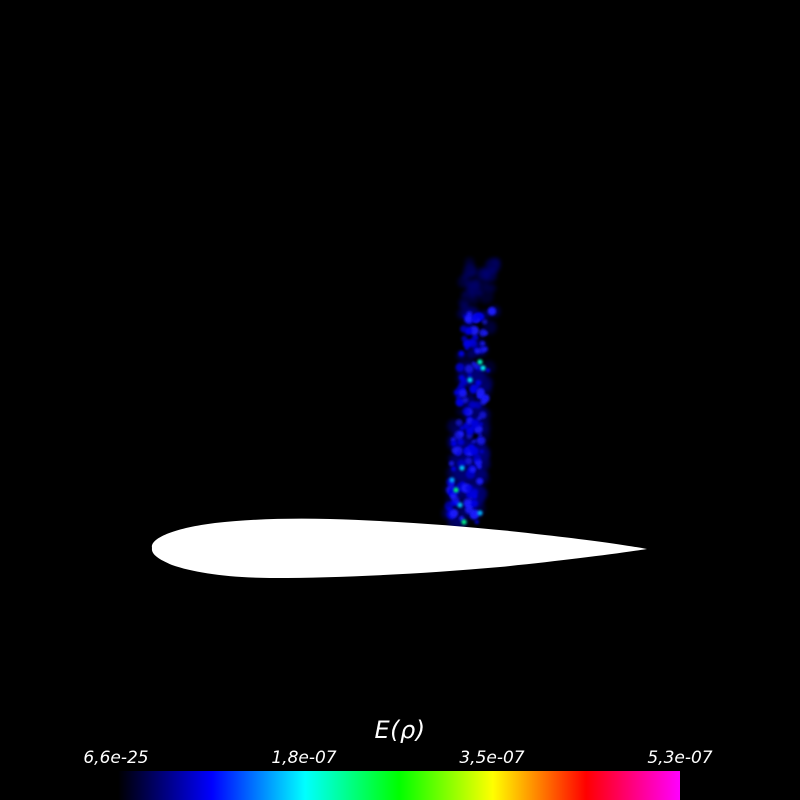 The width and height of the screenshot is (800, 800). What do you see at coordinates (400, 730) in the screenshot?
I see `colorbar-title: E(ρ)` at bounding box center [400, 730].